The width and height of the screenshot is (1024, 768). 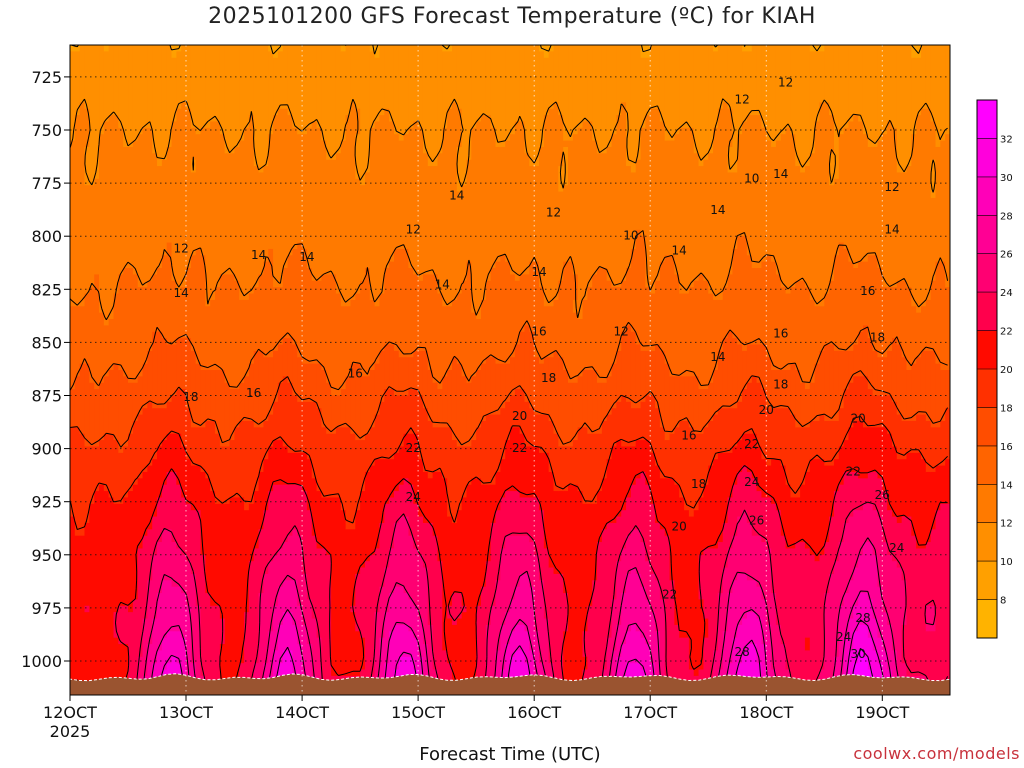 What do you see at coordinates (741, 652) in the screenshot?
I see `contour-label: 28` at bounding box center [741, 652].